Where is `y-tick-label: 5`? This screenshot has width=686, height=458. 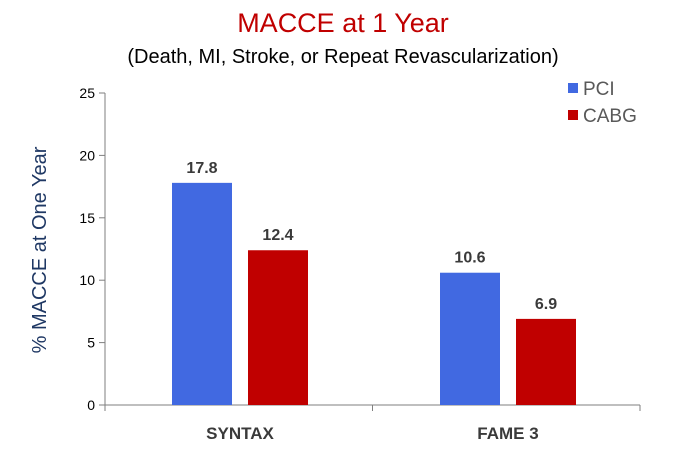
y-tick-label: 5 is located at coordinates (91, 343).